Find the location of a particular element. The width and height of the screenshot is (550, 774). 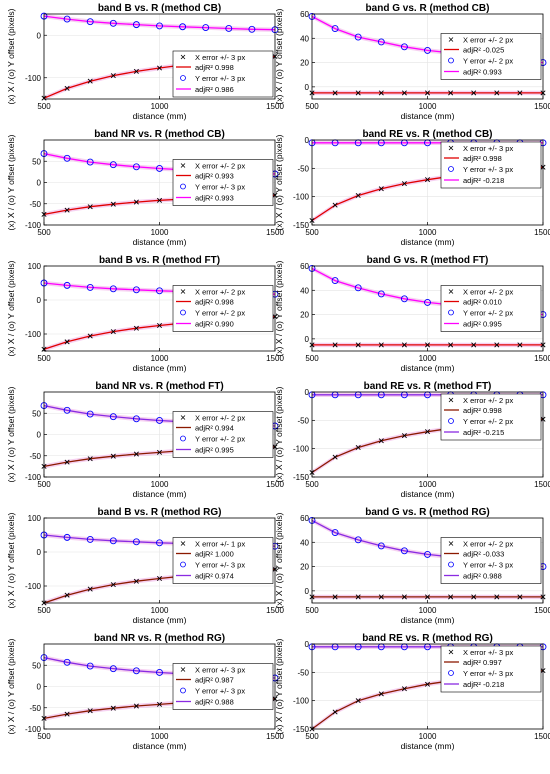

legend-x-r2: adjR² 0.993 is located at coordinates (214, 176).